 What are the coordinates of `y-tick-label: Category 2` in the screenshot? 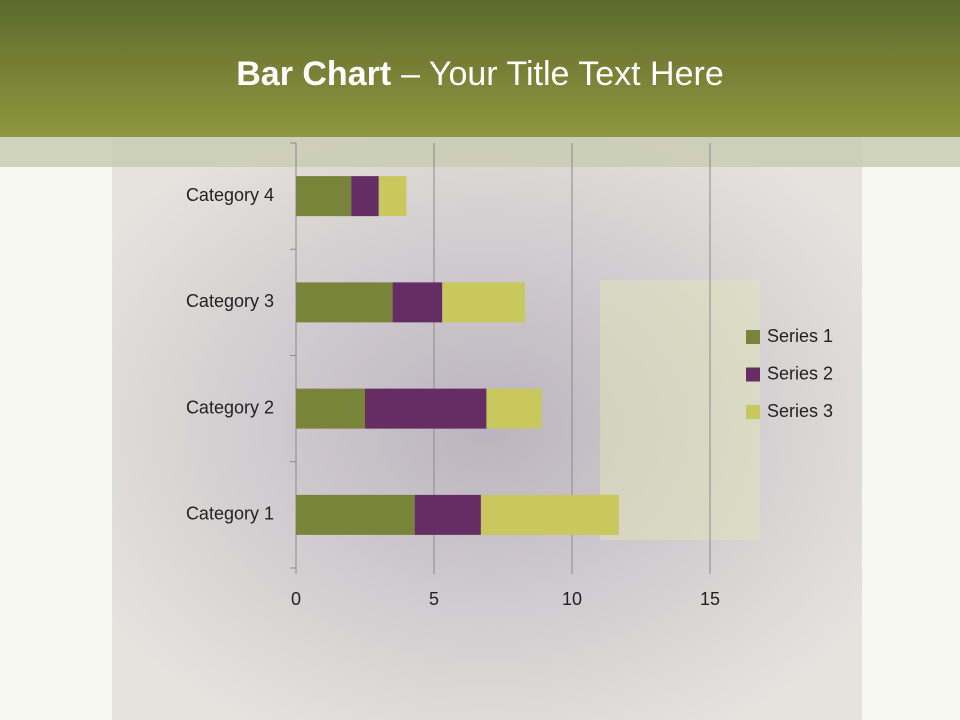 It's located at (230, 407).